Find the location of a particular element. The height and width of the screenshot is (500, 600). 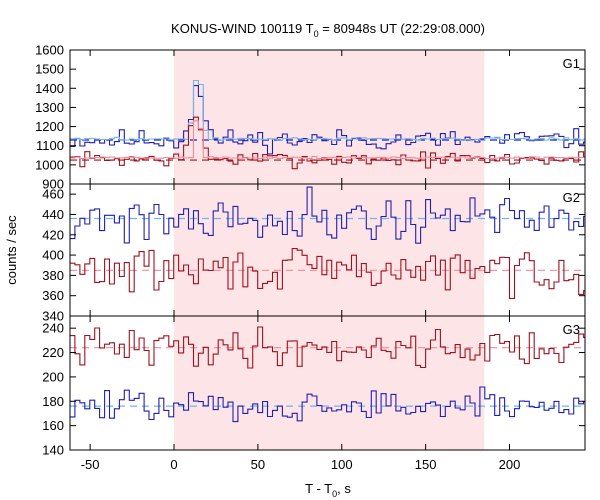

x-tick-label: 200 is located at coordinates (510, 464).